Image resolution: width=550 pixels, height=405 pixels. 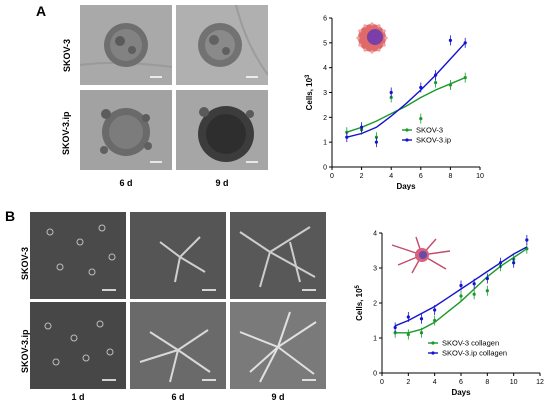 What do you see at coordinates (126, 183) in the screenshot?
I see `col-label-a-6d: 6 d` at bounding box center [126, 183].